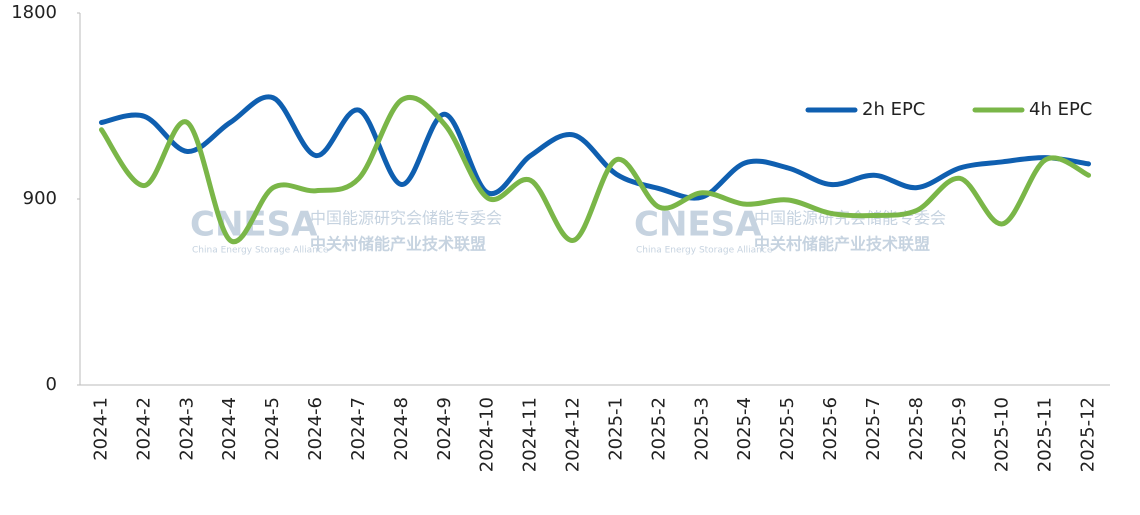 Image resolution: width=1140 pixels, height=515 pixels. Describe the element at coordinates (487, 434) in the screenshot. I see `x-tick-label: 2024-10` at that location.